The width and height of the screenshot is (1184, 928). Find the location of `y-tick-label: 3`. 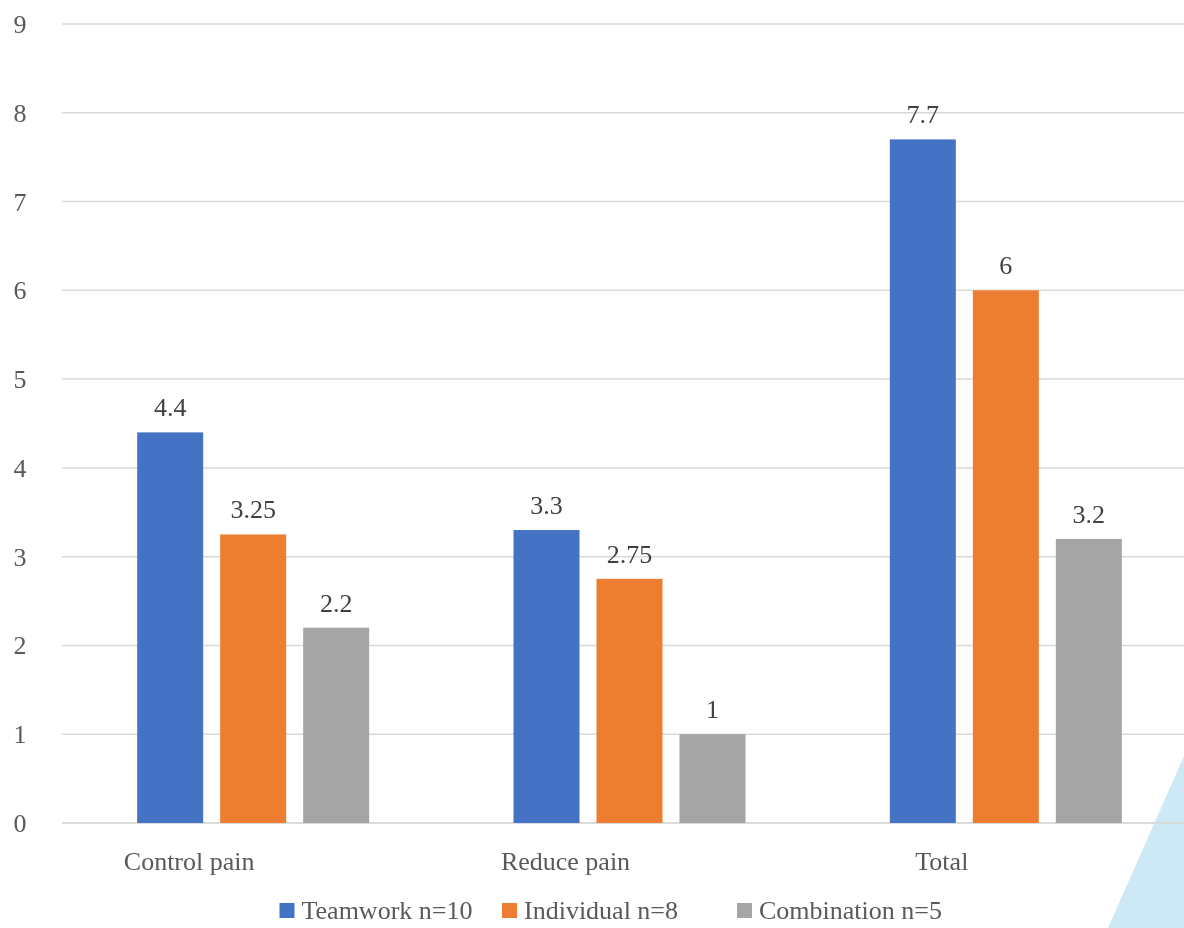

y-tick-label: 3 is located at coordinates (20, 557).